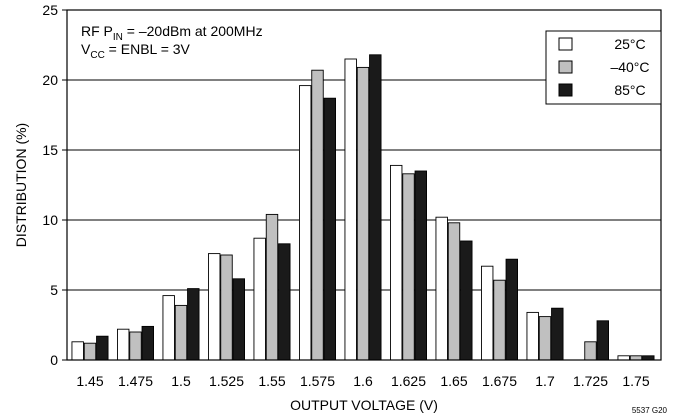 The image size is (673, 417). I want to click on x-tick-label-1-55: 1.55, so click(271, 381).